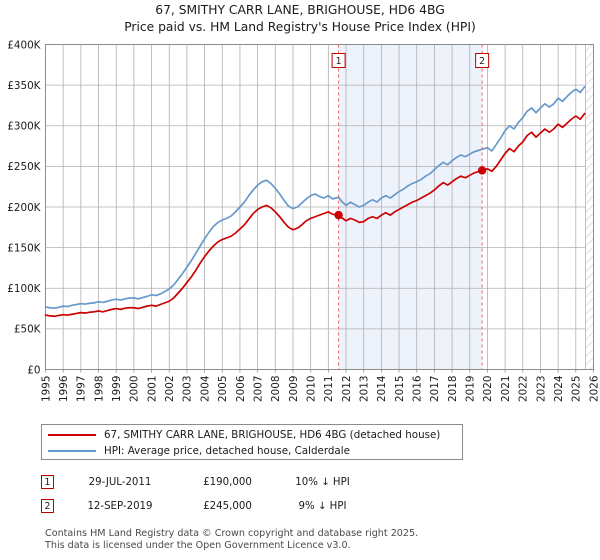  What do you see at coordinates (82, 389) in the screenshot?
I see `svg-text: 1997` at bounding box center [82, 389].